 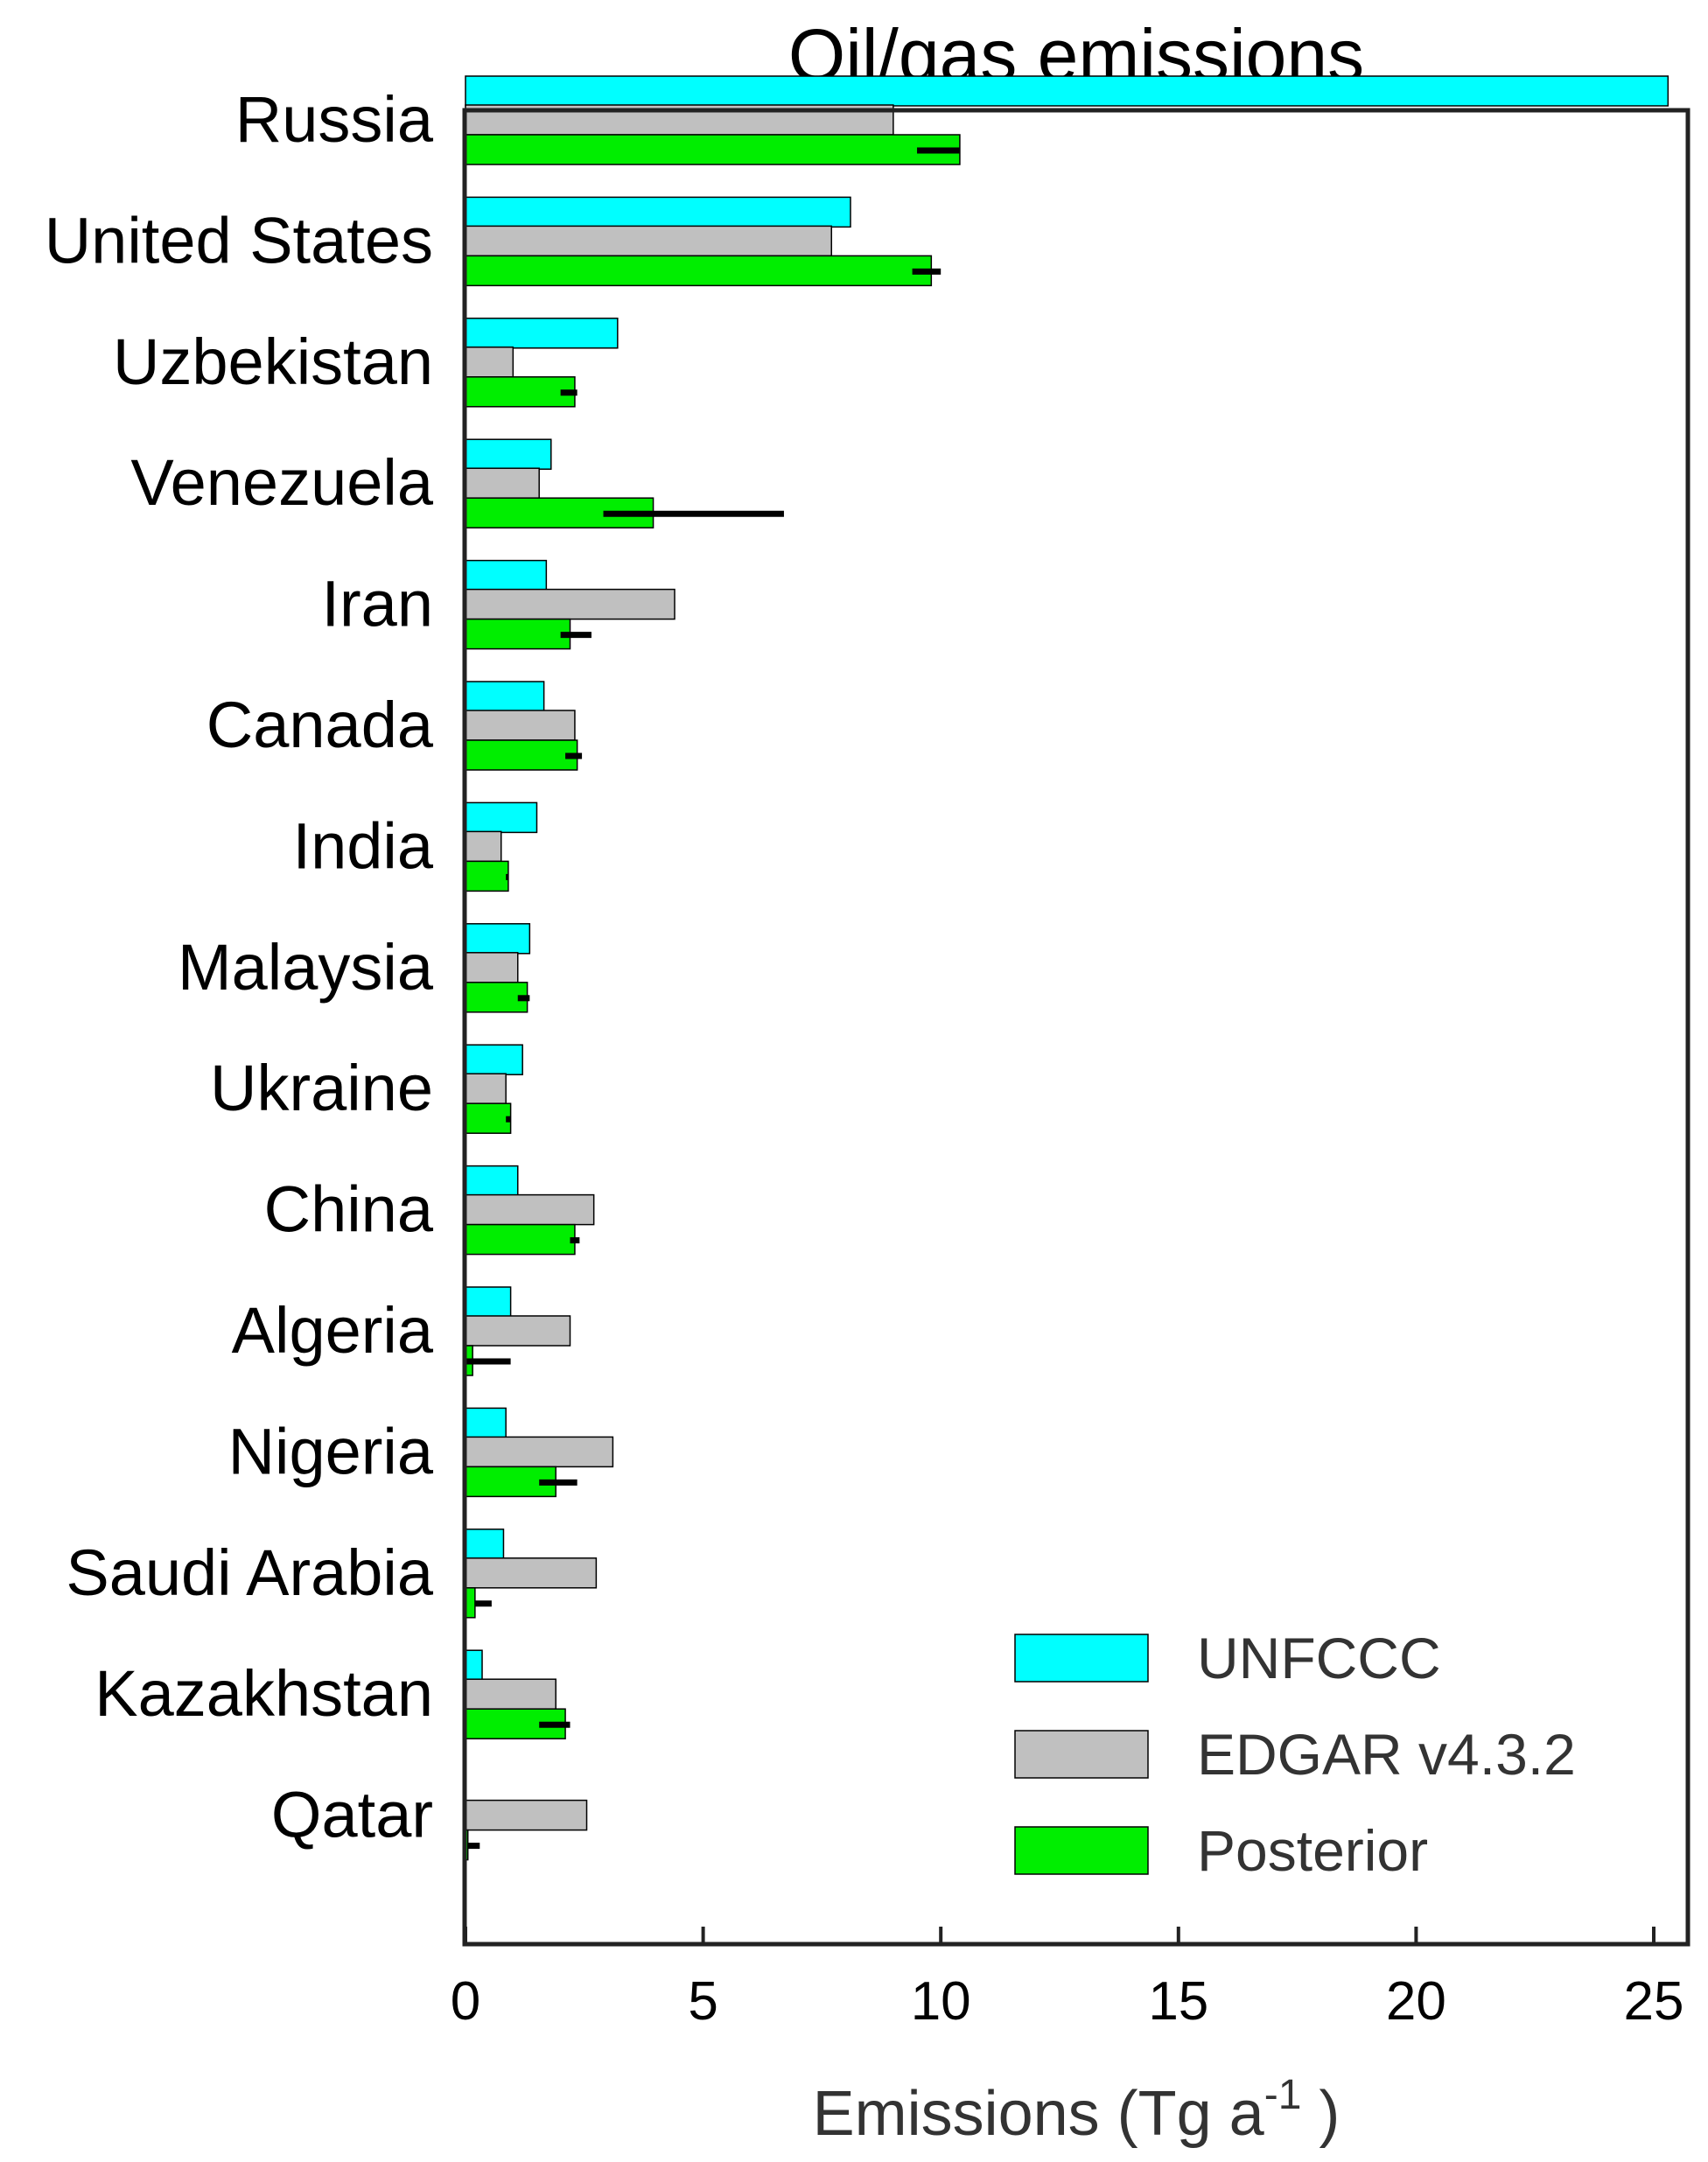 I want to click on category-label-malaysia: Malaysia, so click(x=306, y=967).